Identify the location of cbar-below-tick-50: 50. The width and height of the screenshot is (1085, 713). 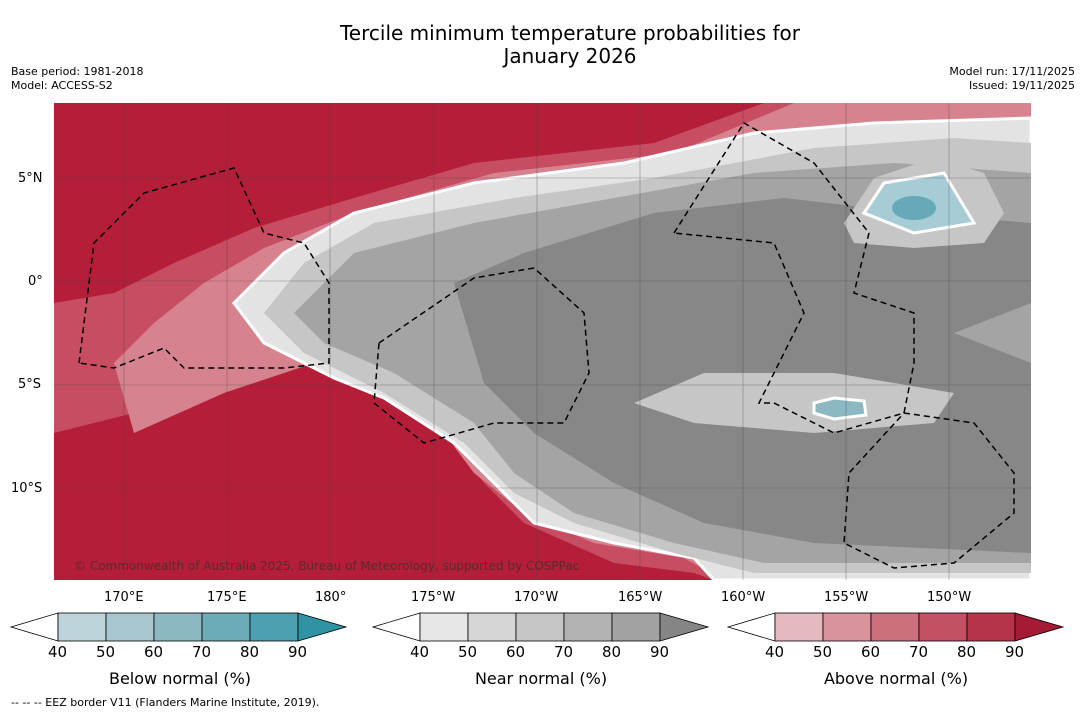
(106, 652).